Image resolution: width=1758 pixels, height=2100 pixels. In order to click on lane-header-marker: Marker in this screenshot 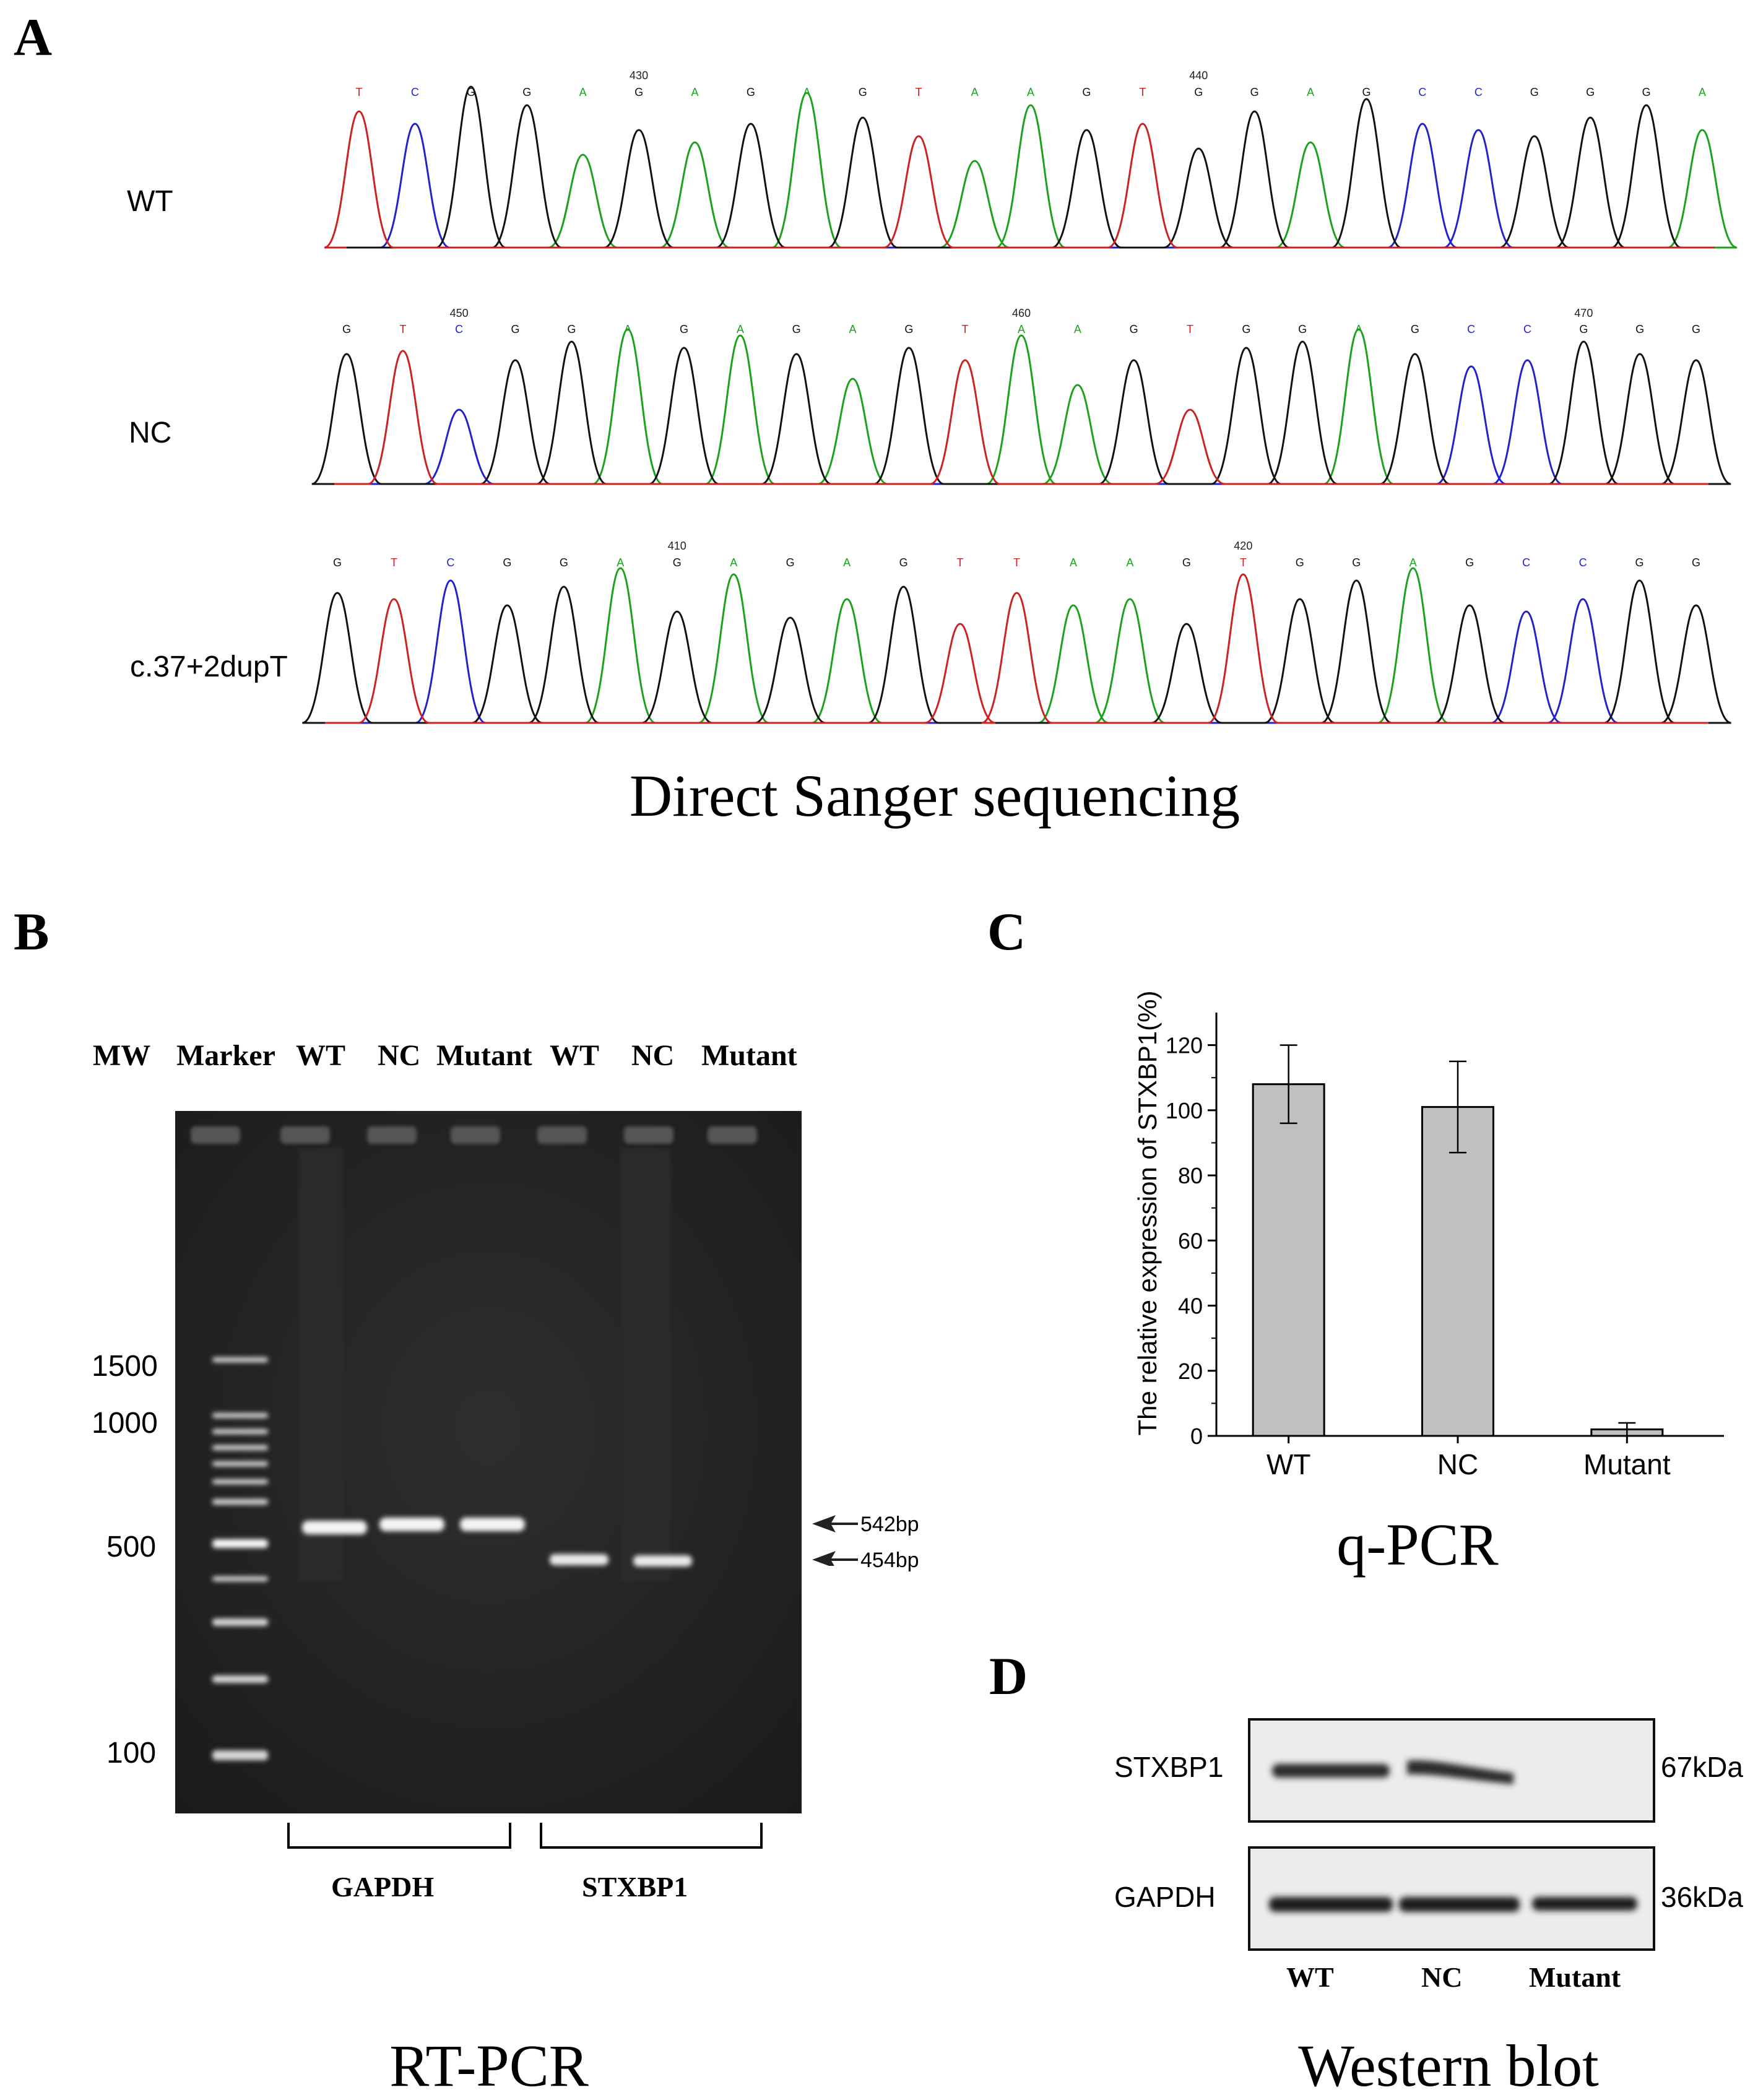, I will do `click(225, 1055)`.